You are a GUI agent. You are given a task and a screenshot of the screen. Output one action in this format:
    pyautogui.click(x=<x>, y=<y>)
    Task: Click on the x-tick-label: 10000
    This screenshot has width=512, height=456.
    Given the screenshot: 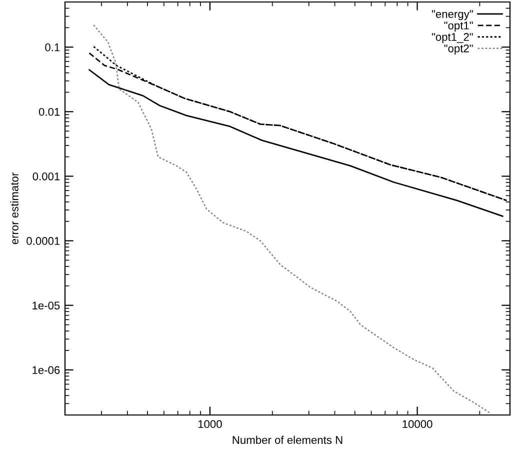 What is the action you would take?
    pyautogui.click(x=417, y=424)
    